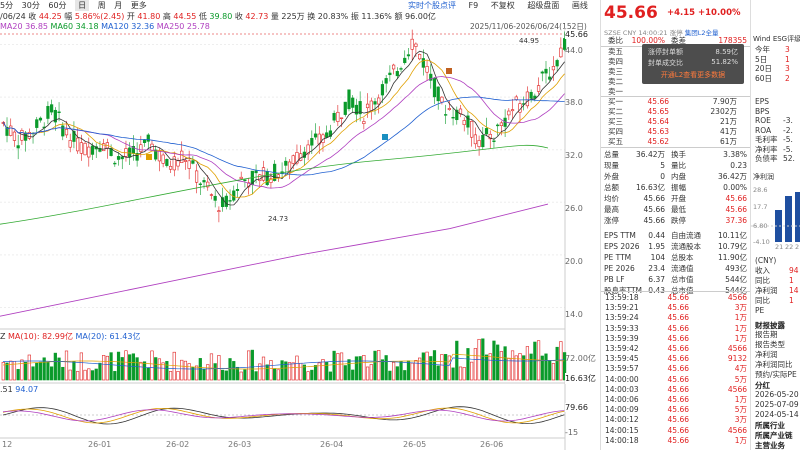  Describe the element at coordinates (676, 298) in the screenshot. I see `tick-row: 13:59:18 45.66 4566` at that location.